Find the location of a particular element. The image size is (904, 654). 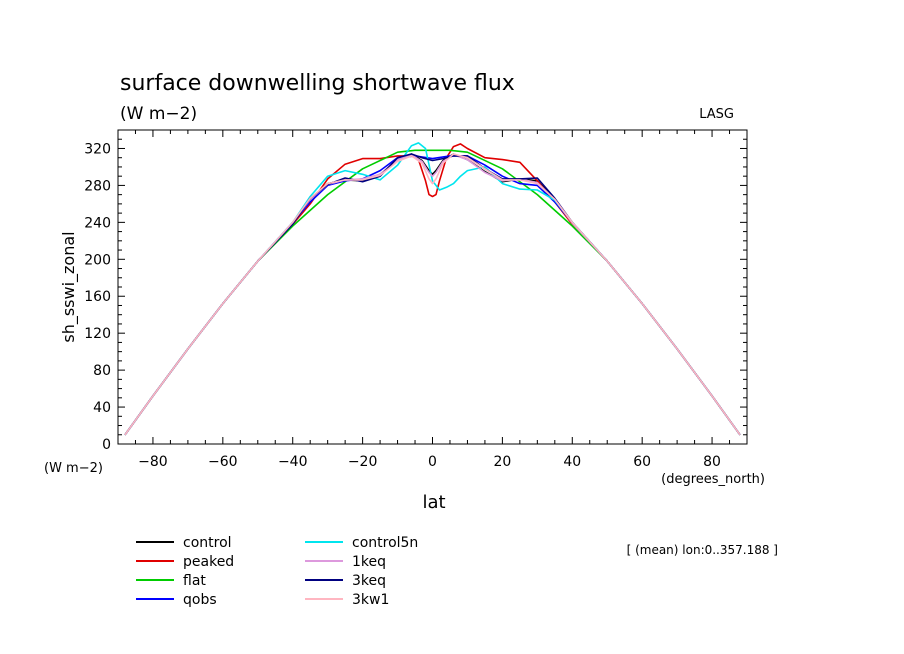

legend-label-1keq: 1keq is located at coordinates (369, 562).